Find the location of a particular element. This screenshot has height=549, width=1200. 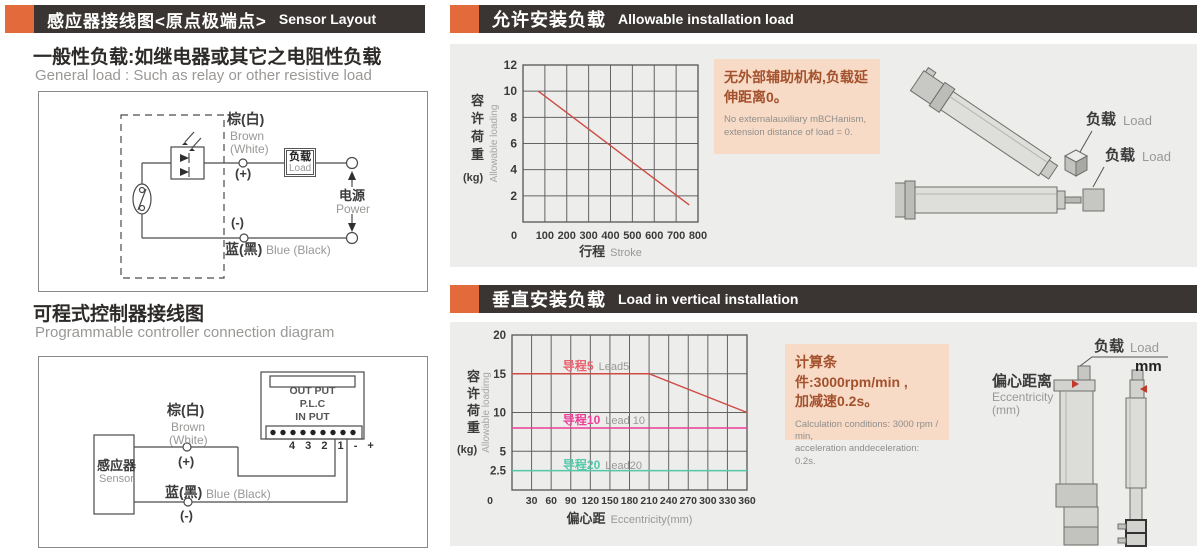

header-bar: 感应器接线图<原点极端点> Sensor Layout is located at coordinates (229, 19).